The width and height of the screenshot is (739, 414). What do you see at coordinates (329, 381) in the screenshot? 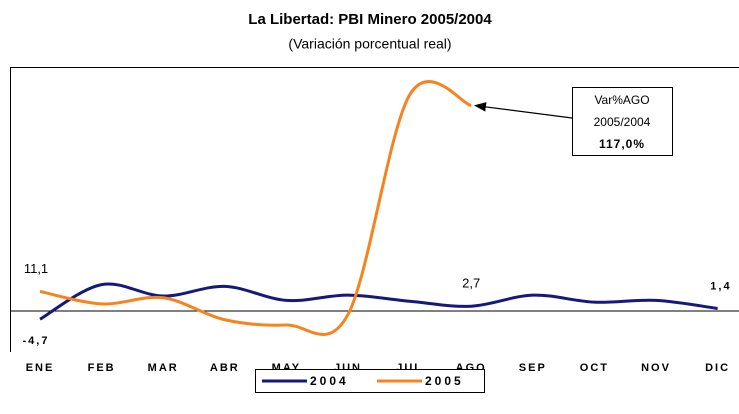
I see `legend-label: 2004` at bounding box center [329, 381].